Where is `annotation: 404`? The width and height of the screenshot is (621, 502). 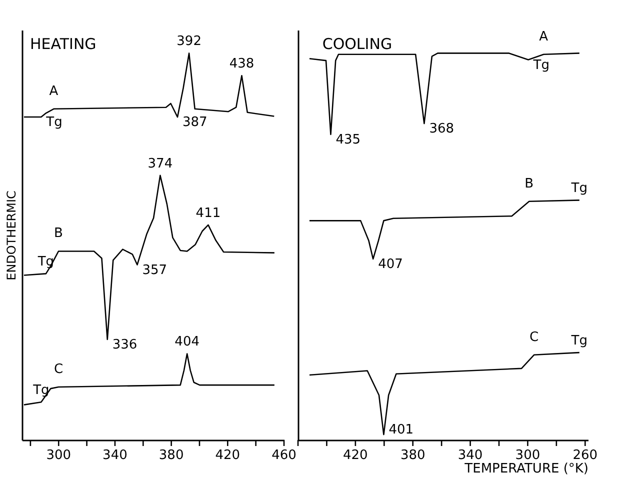
annotation: 404 is located at coordinates (187, 342).